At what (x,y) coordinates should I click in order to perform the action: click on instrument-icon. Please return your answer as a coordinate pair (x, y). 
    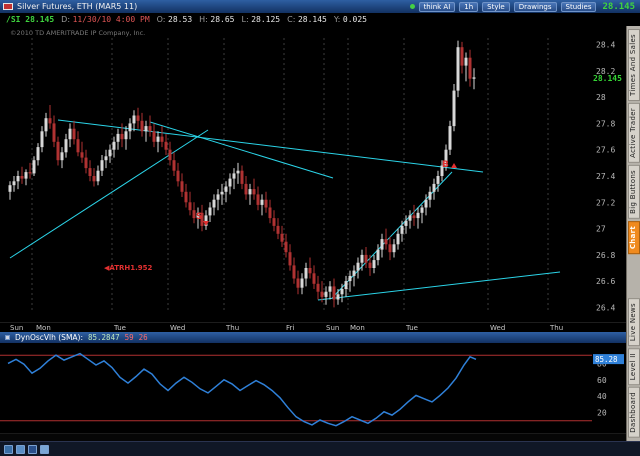
    Looking at the image, I should click on (8, 6).